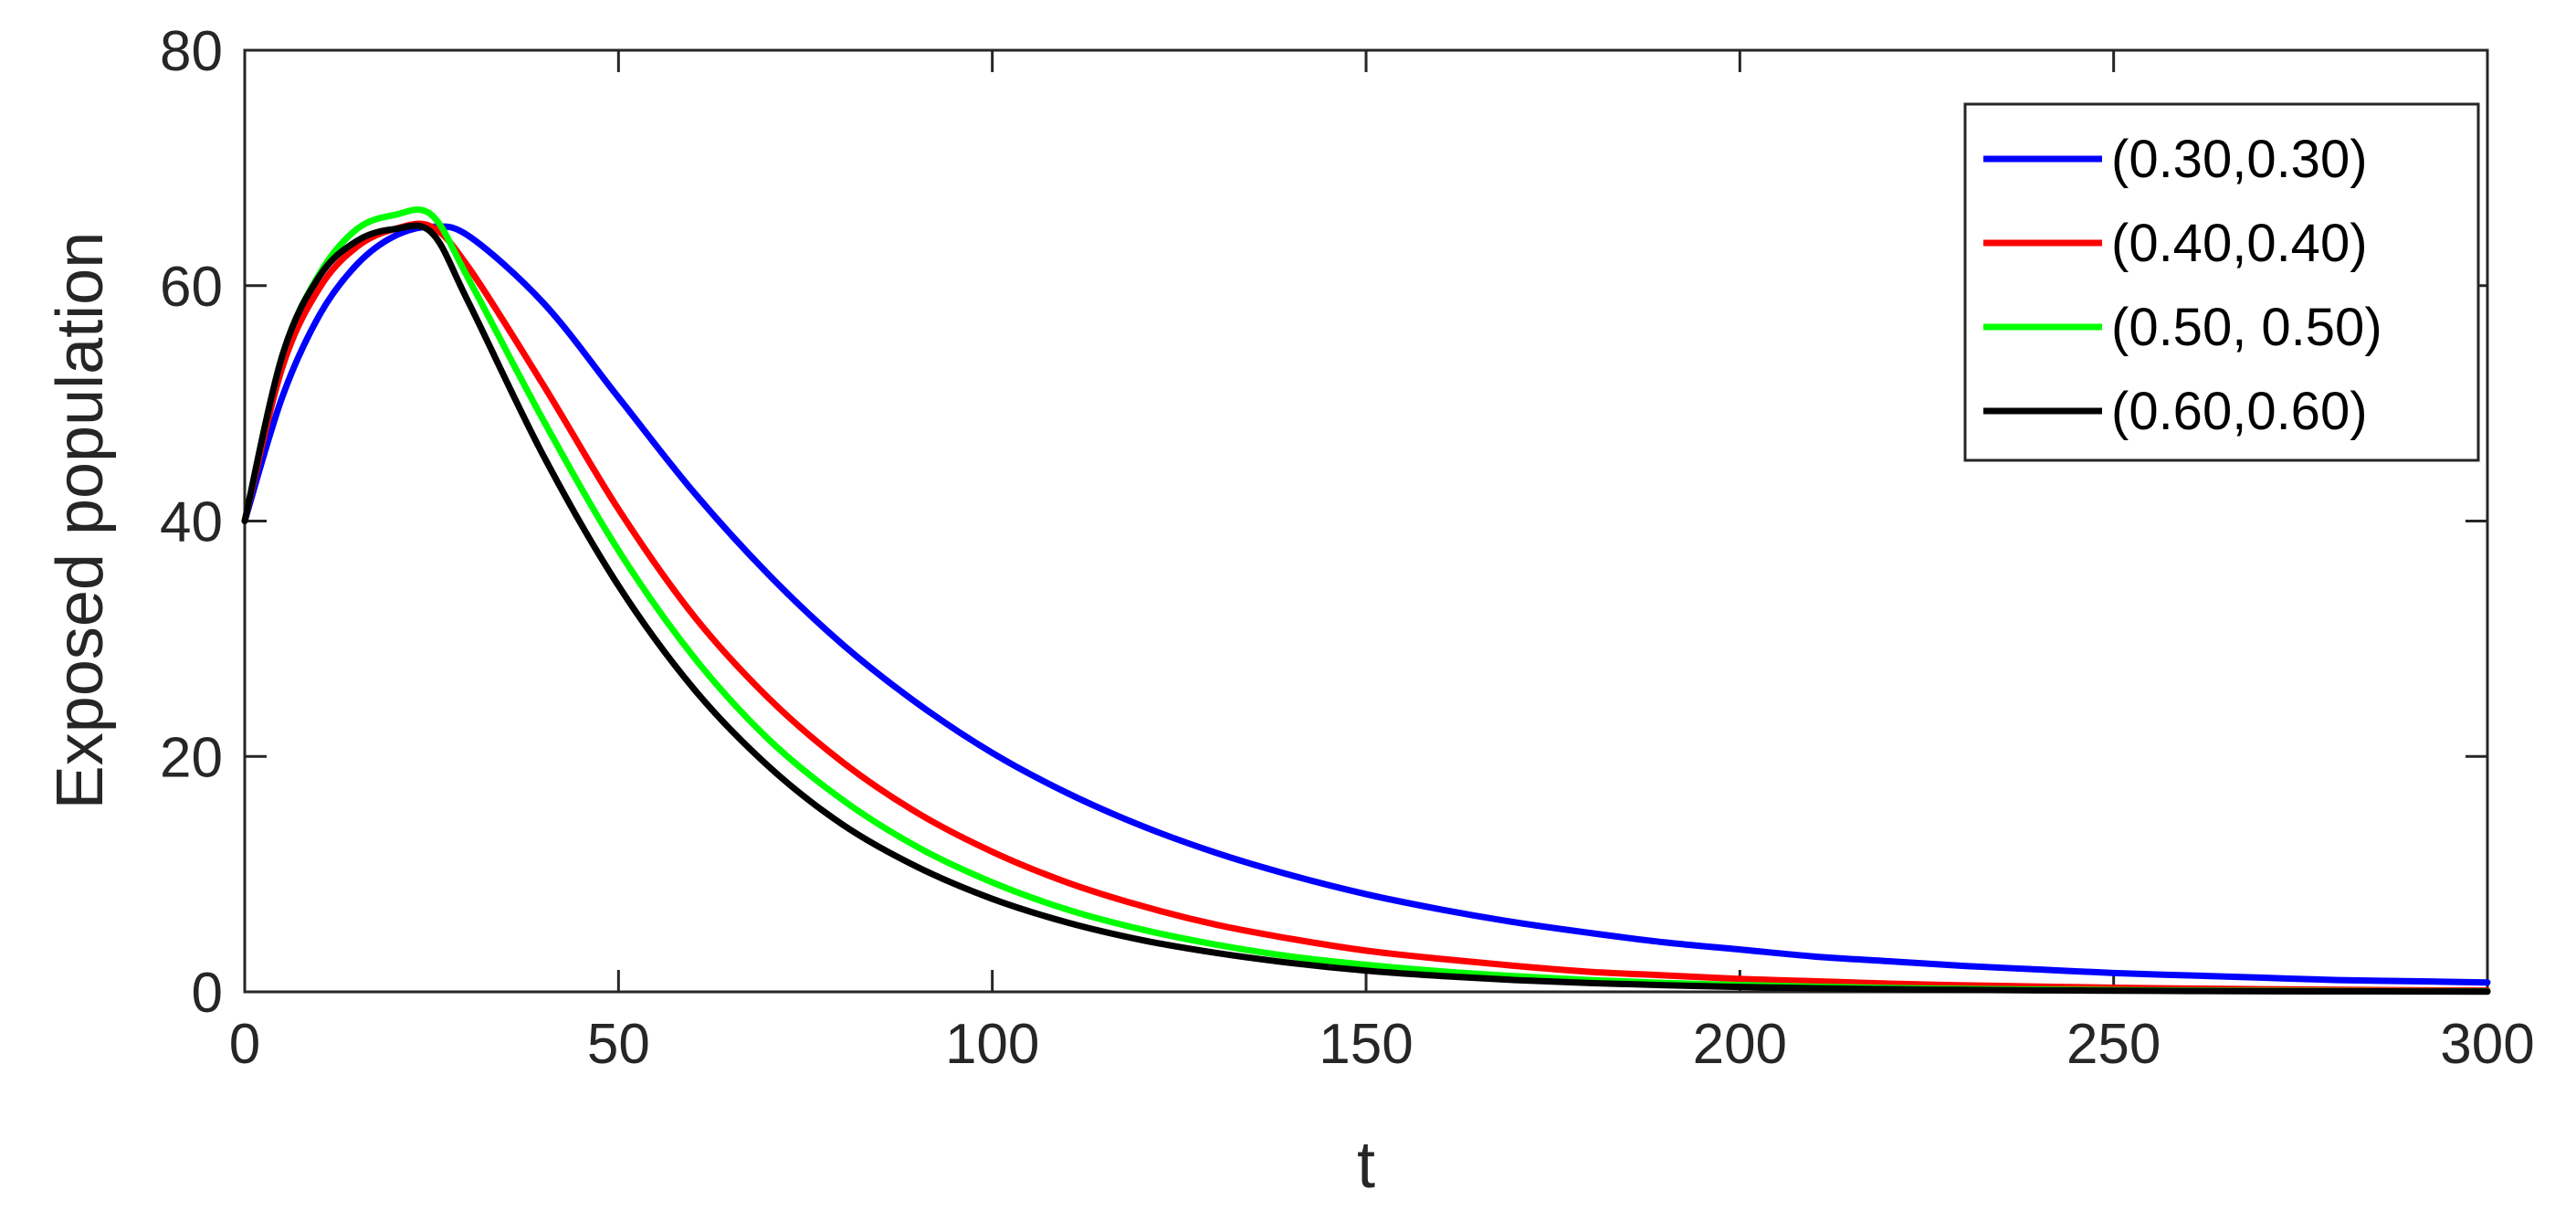  What do you see at coordinates (191, 51) in the screenshot?
I see `y-tick-label: 80` at bounding box center [191, 51].